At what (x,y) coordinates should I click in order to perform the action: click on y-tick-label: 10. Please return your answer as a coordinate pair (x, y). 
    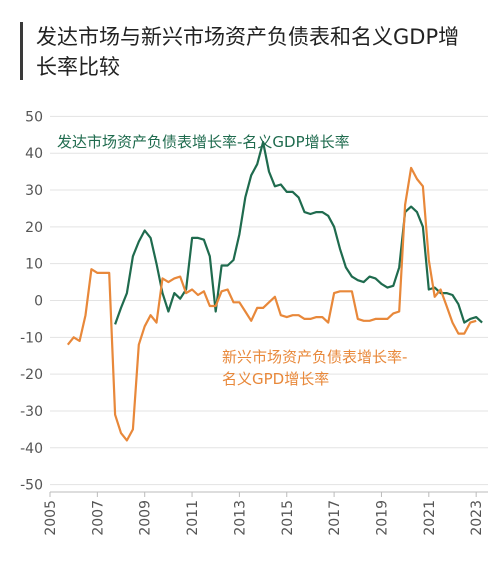
    Looking at the image, I should click on (34, 265).